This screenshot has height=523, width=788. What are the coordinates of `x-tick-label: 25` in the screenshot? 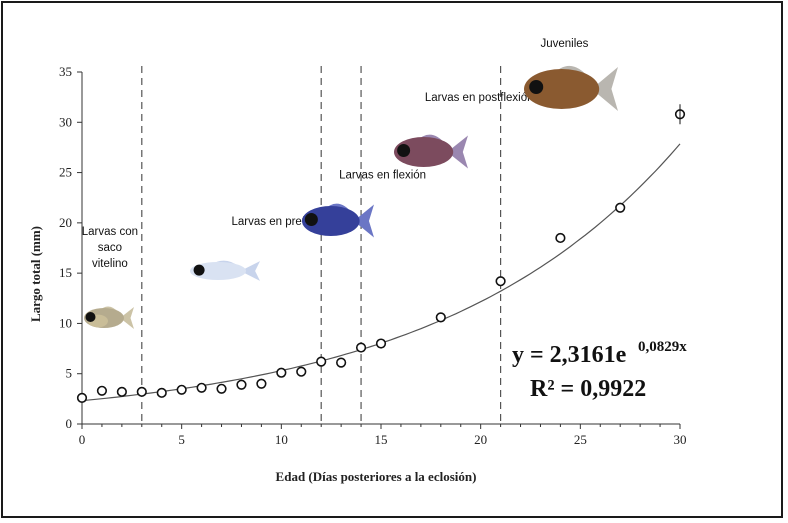 It's located at (580, 439).